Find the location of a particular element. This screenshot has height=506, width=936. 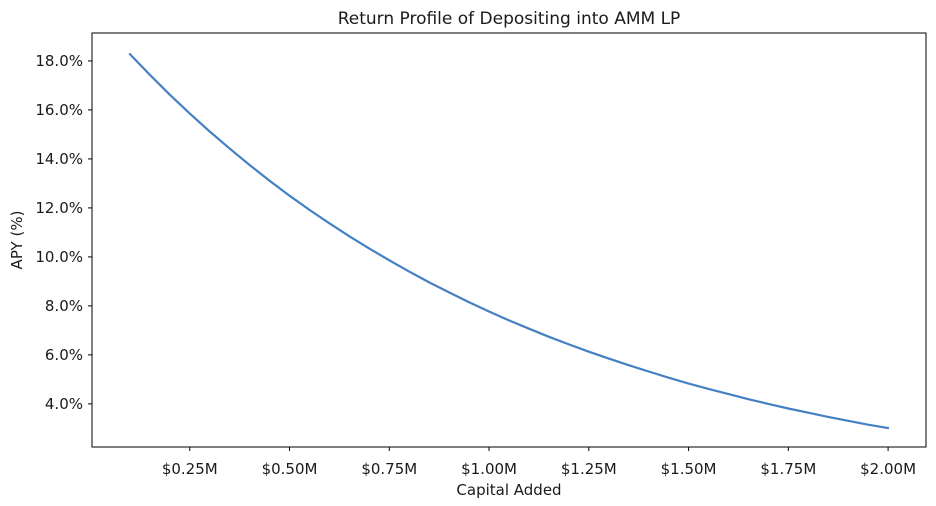

y-axis-label: APY (%) is located at coordinates (17, 240).